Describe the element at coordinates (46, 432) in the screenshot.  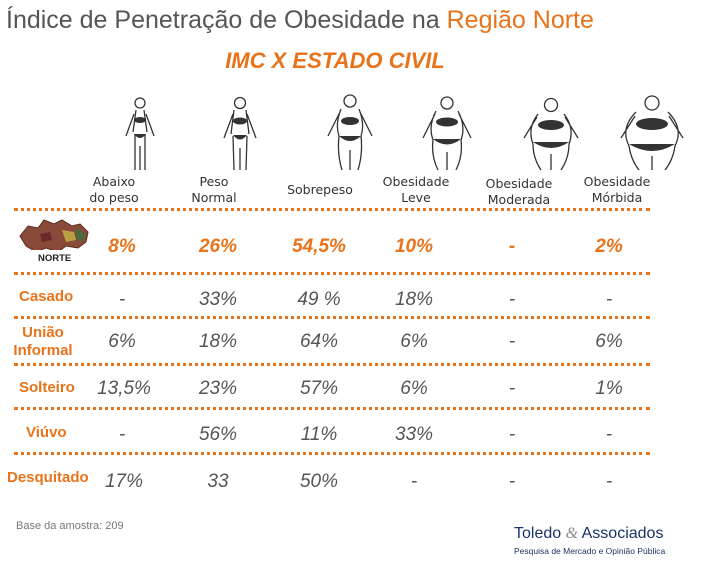
I see `row-label-viuvo: Viúvo` at that location.